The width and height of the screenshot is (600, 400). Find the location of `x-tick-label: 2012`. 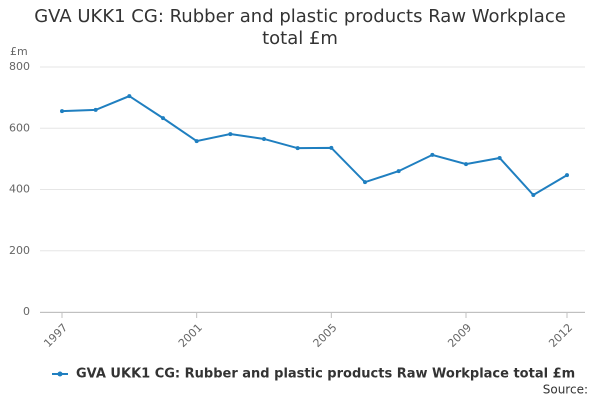

x-tick-label: 2012 is located at coordinates (560, 335).